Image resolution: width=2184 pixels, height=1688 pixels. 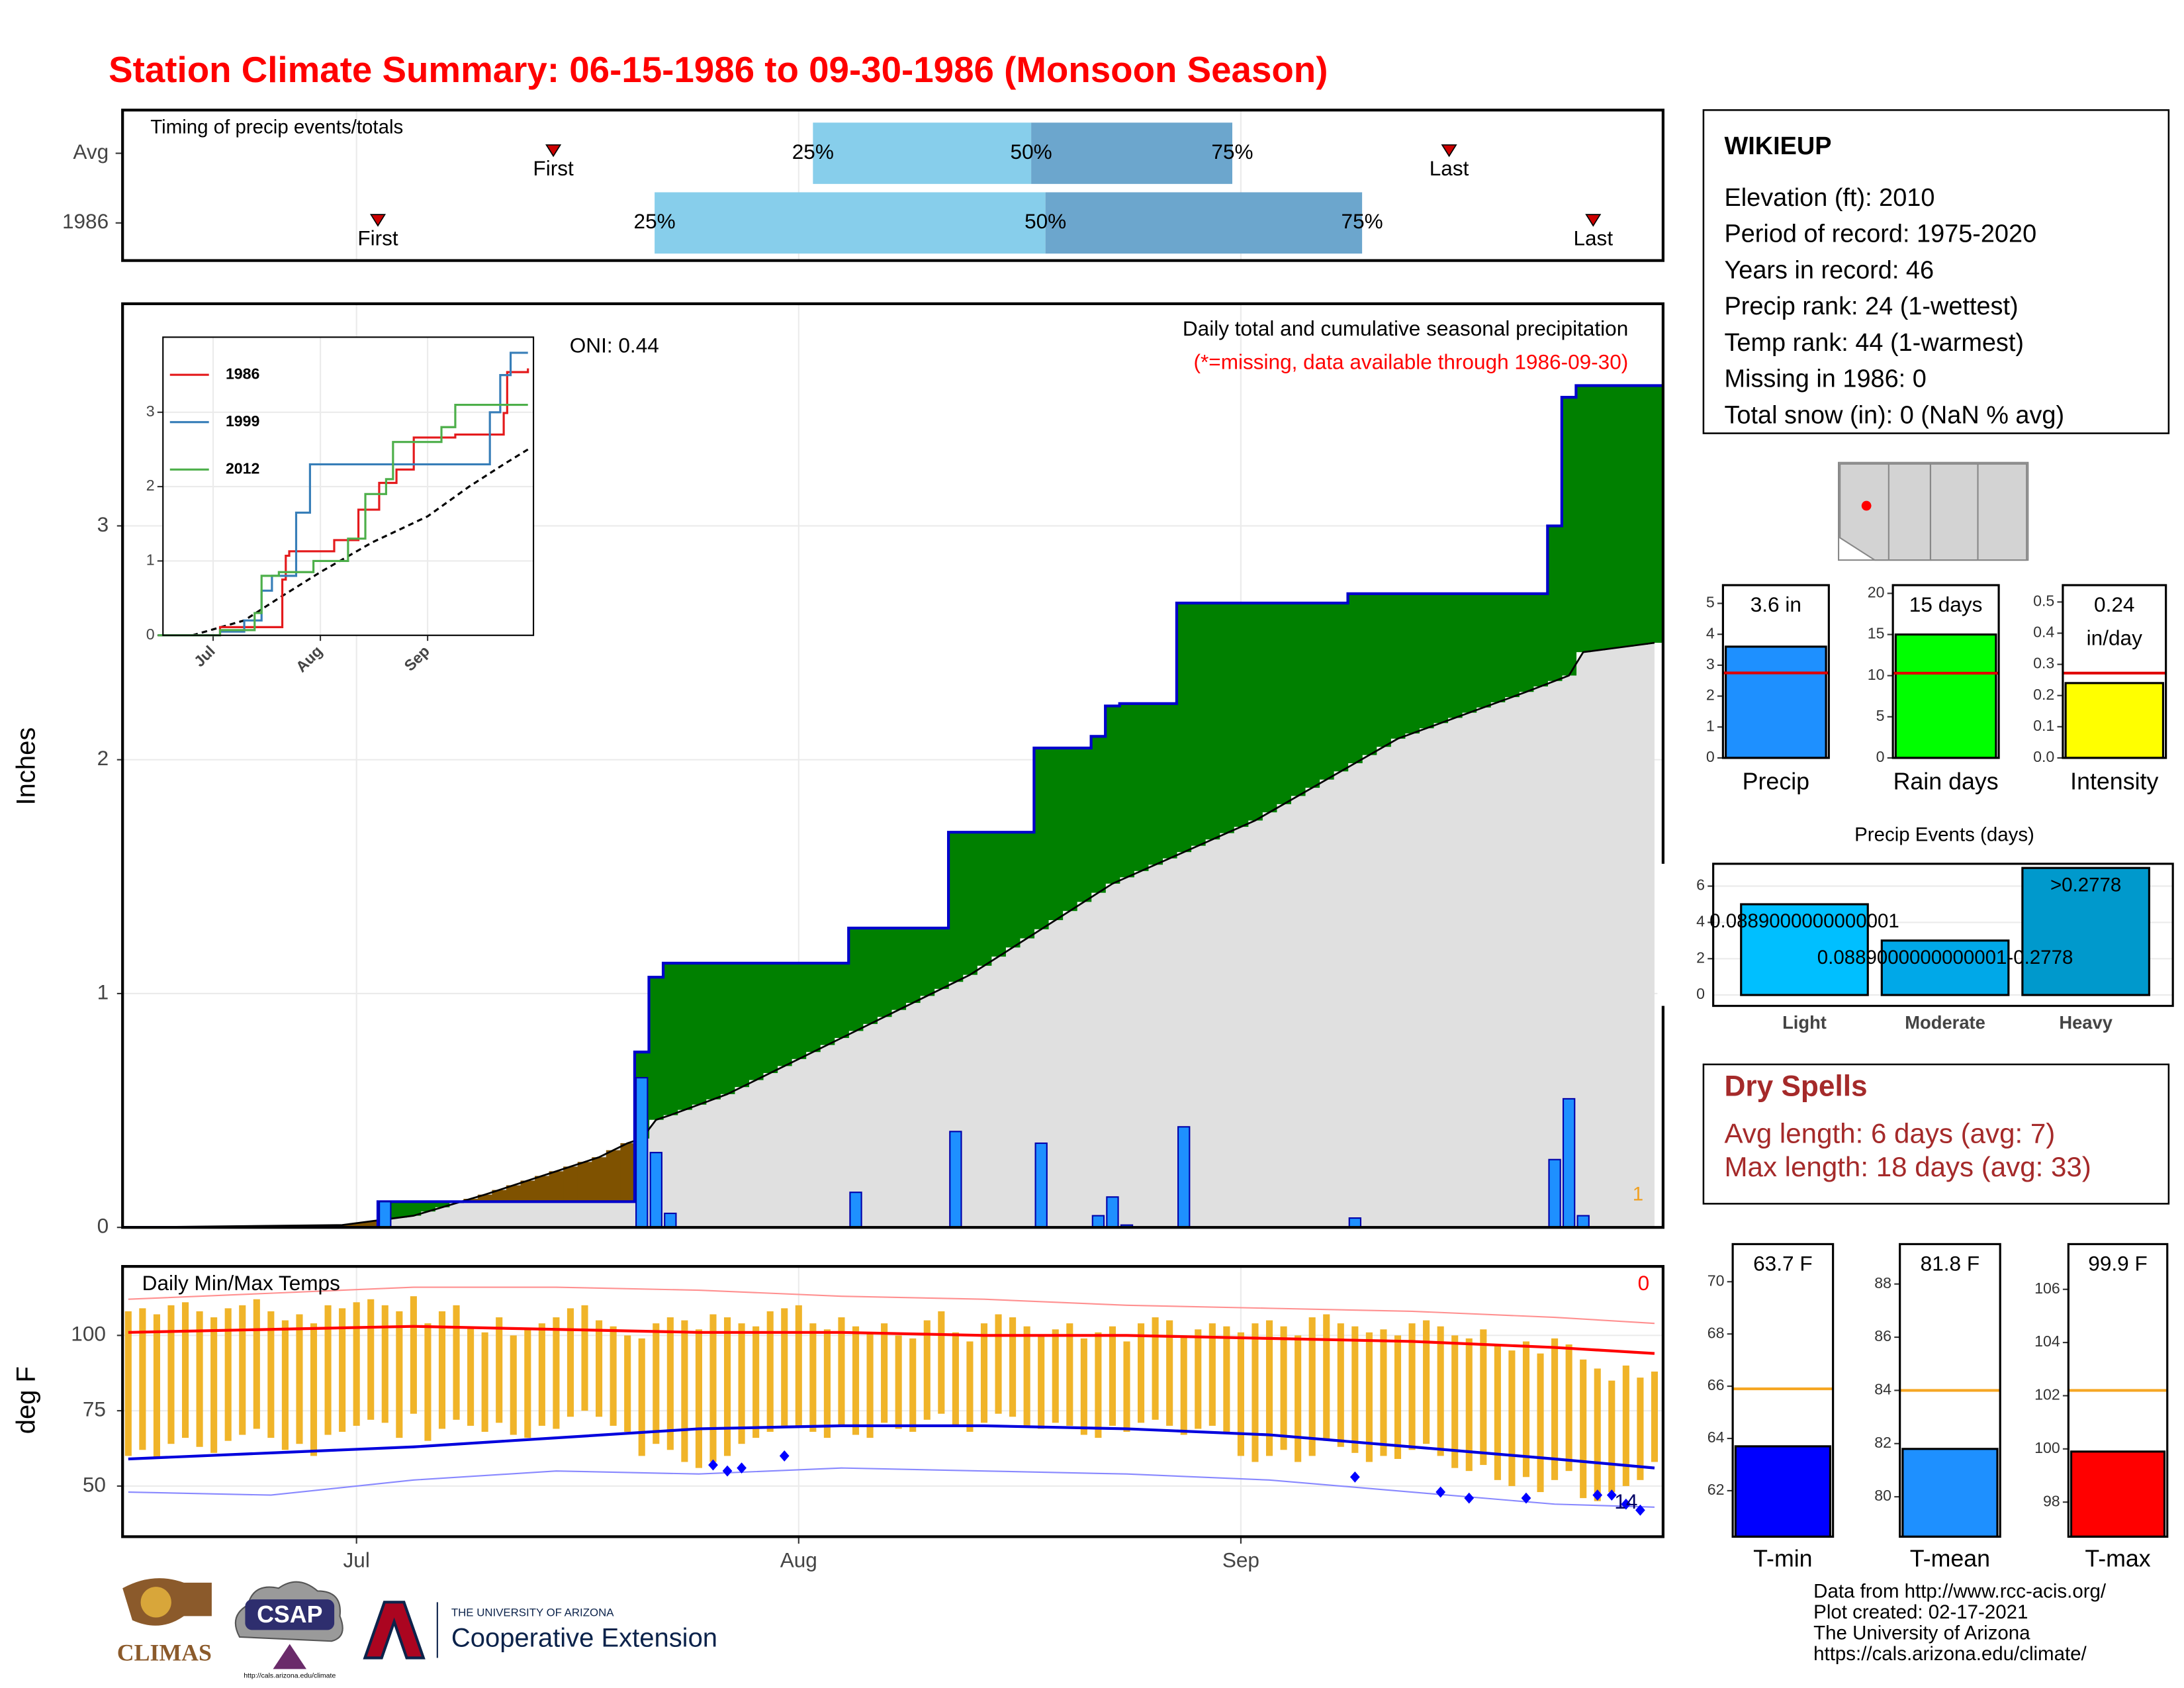 What do you see at coordinates (1701, 921) in the screenshot?
I see `y-tick-label: 4` at bounding box center [1701, 921].